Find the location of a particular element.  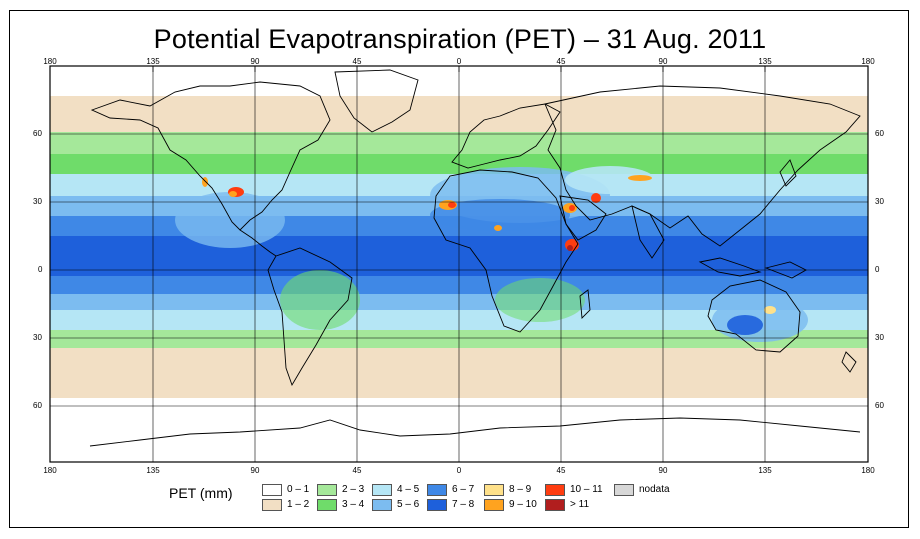

legend-label: 6 – 7 is located at coordinates (463, 489).